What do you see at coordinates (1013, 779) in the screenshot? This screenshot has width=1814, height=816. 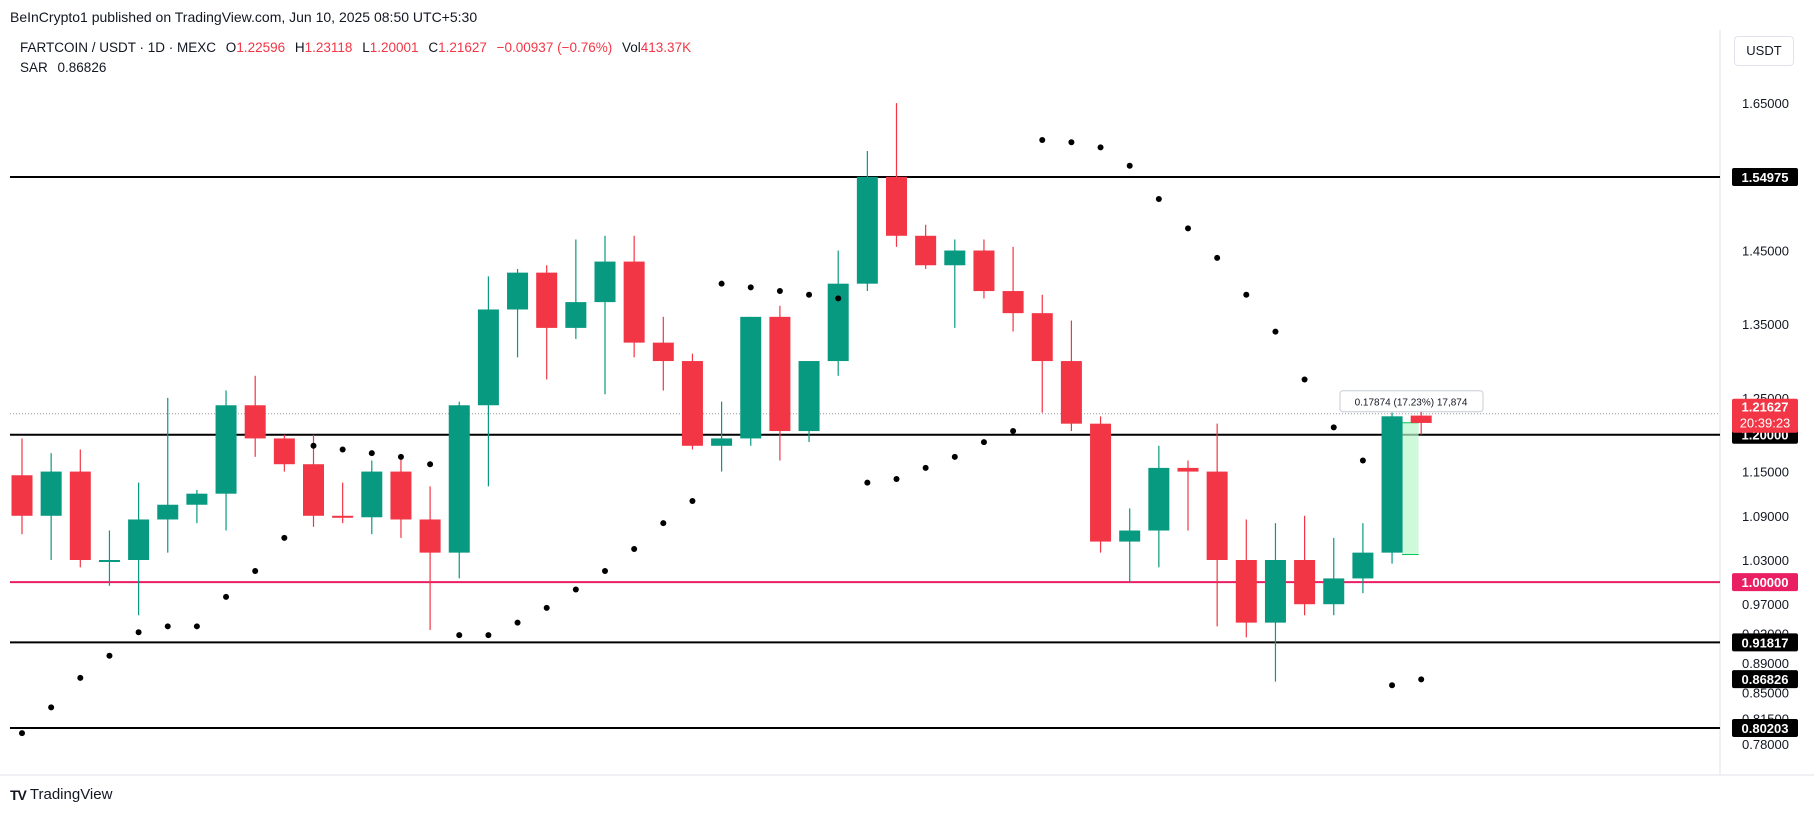 I see `x-tick-label: 27` at bounding box center [1013, 779].